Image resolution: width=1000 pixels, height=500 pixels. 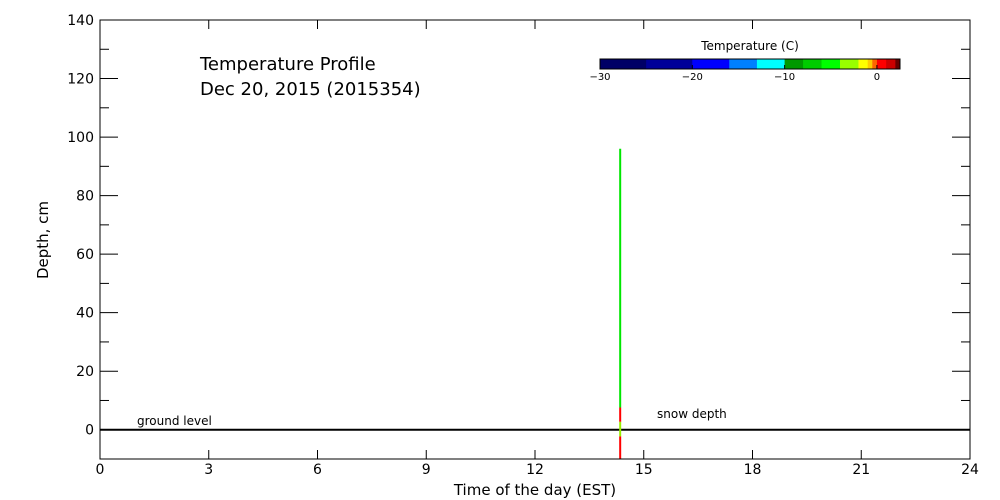 I want to click on colorbar-tick-label: −20, so click(x=692, y=77).